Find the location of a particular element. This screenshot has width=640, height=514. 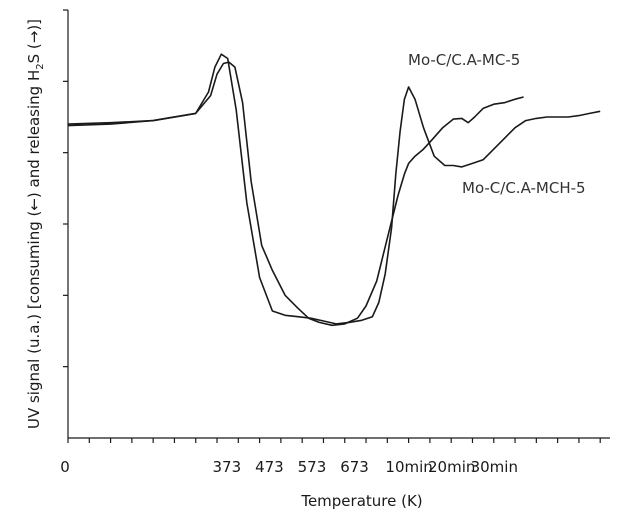

x-axis-title: Temperature (K) is located at coordinates (361, 501).